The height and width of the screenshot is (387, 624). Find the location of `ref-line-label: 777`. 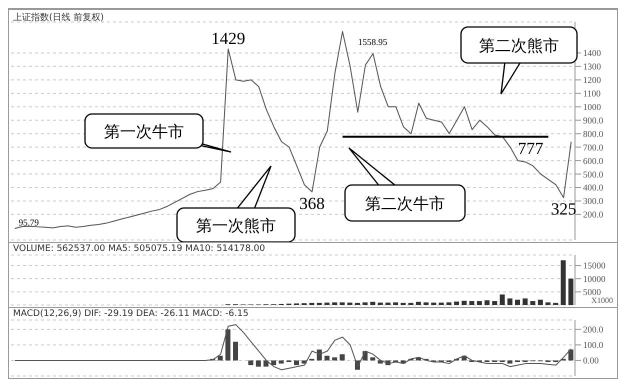

ref-line-label: 777 is located at coordinates (531, 148).